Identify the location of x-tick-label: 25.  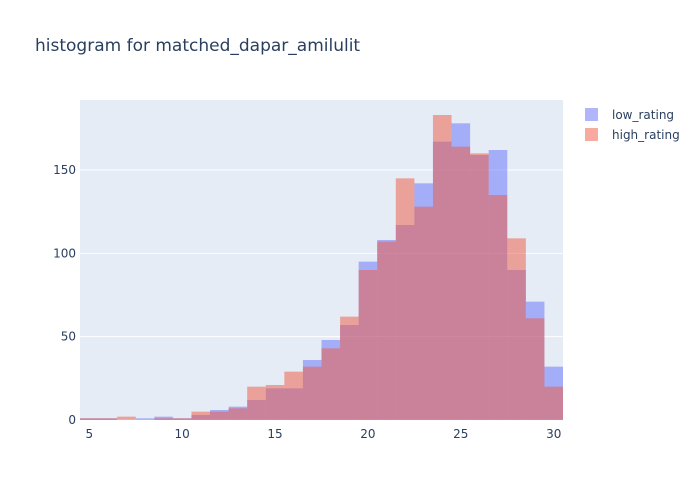
(460, 434).